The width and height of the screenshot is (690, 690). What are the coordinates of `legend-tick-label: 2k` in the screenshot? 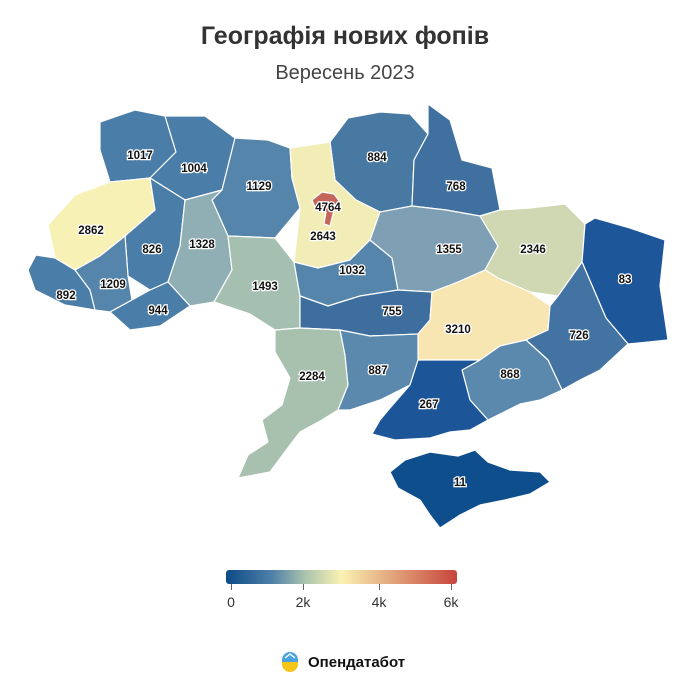 It's located at (303, 602).